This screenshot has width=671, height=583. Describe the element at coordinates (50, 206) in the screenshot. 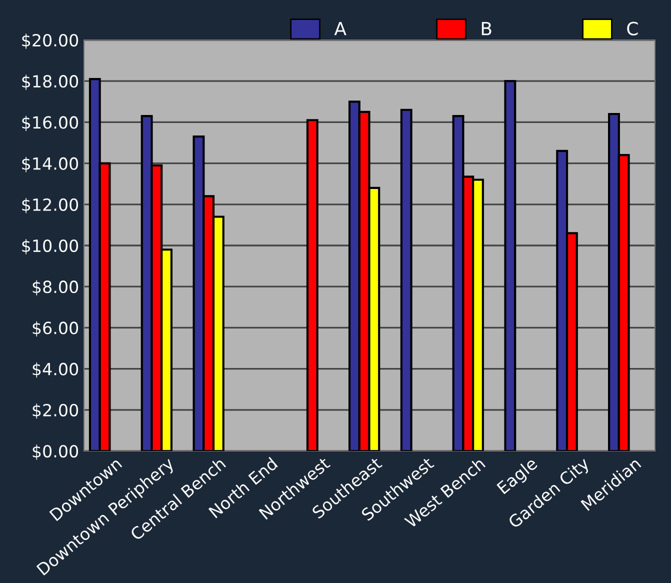

I see `y-tick-label: $12.00` at that location.